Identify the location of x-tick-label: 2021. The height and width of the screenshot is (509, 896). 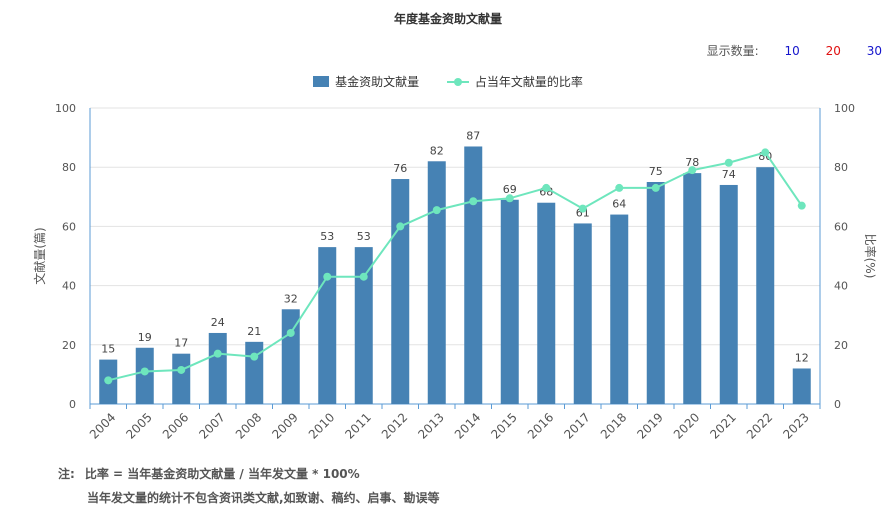
(722, 425).